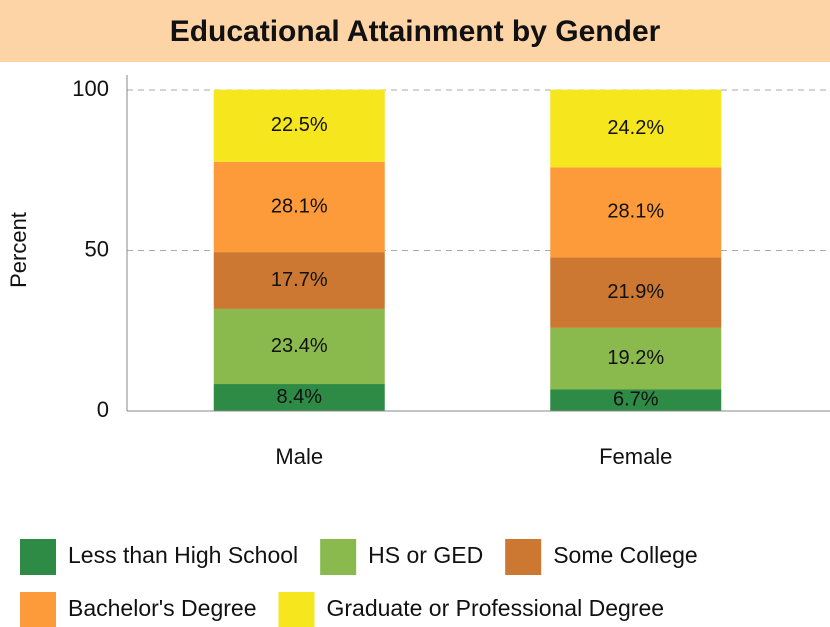 Image resolution: width=830 pixels, height=627 pixels. I want to click on value-label: 24.2%, so click(635, 128).